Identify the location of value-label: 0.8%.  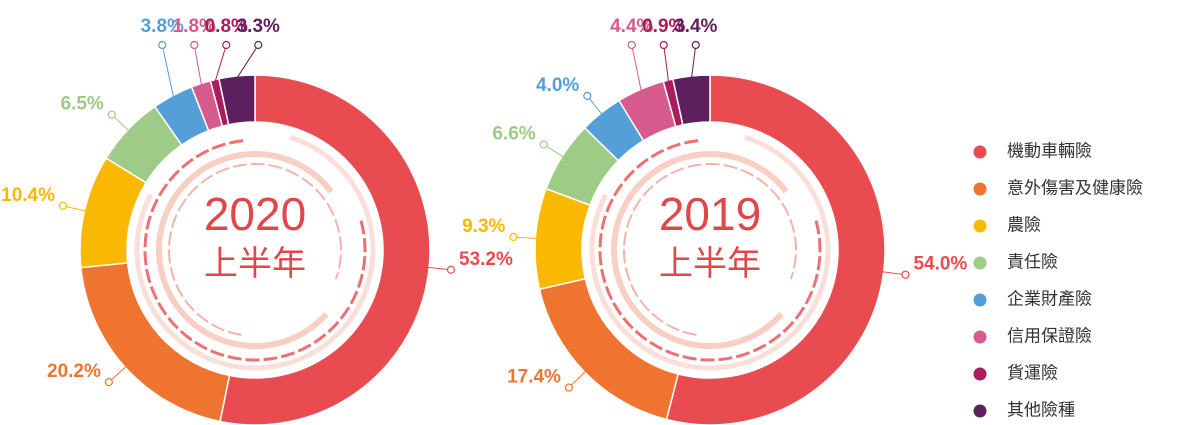
(226, 26).